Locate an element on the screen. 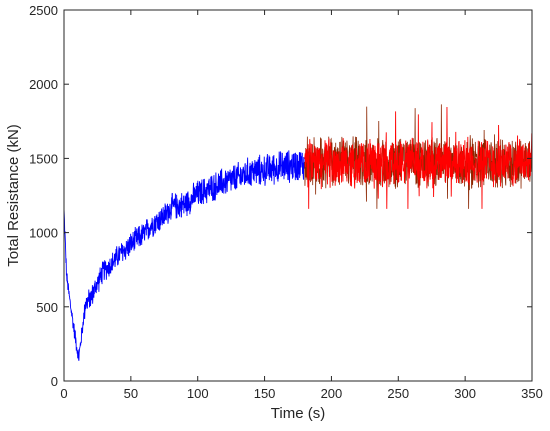  x-tick-label: 100 is located at coordinates (198, 393).